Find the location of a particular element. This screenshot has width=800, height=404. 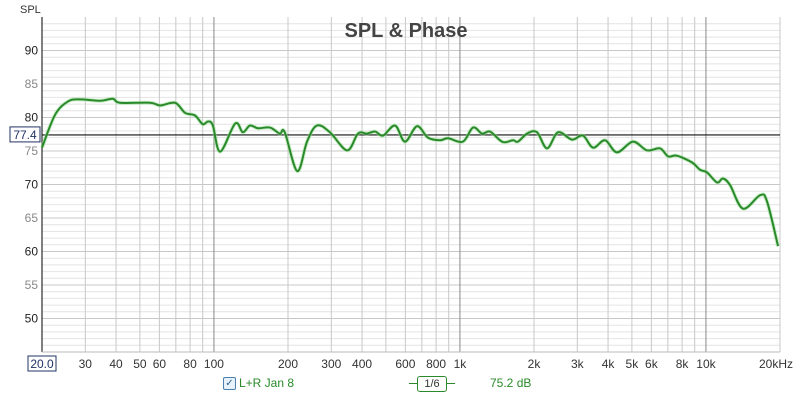

y-tick-label: 85 is located at coordinates (32, 84).